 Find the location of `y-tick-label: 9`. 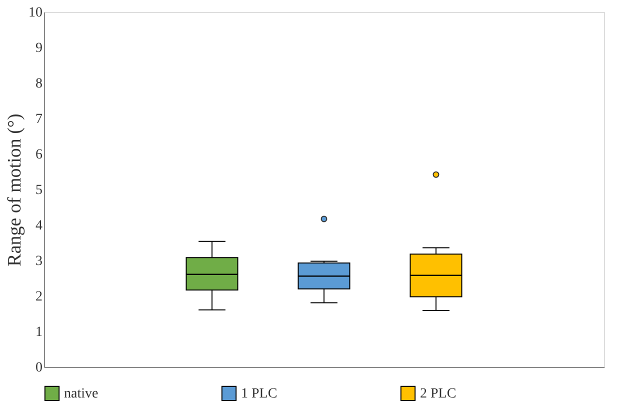

y-tick-label: 9 is located at coordinates (39, 48).